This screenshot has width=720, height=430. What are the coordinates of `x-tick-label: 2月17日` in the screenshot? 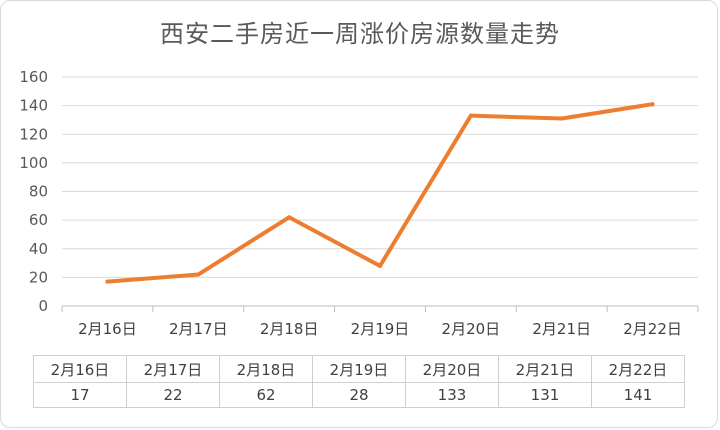 It's located at (198, 329).